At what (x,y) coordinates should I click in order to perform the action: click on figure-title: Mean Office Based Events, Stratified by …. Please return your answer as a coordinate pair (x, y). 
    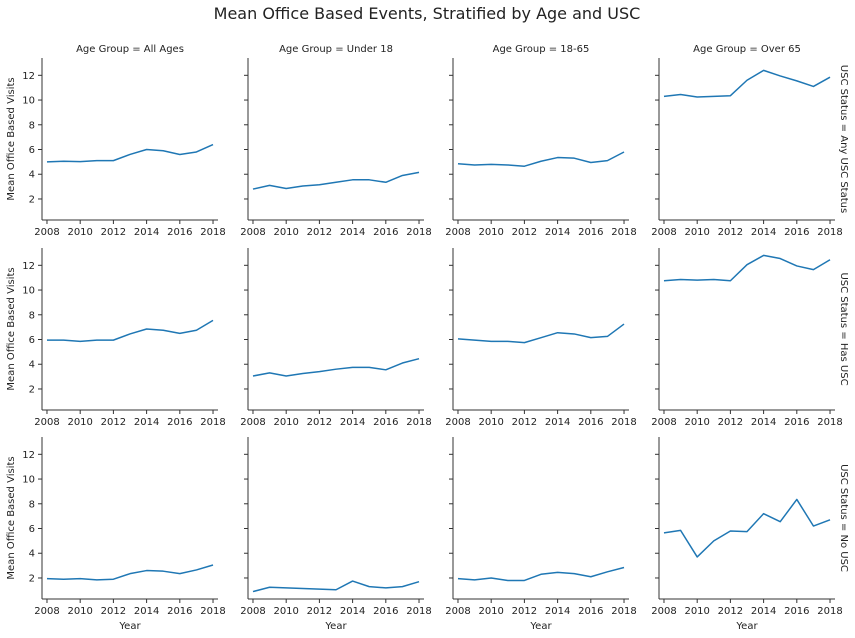
    Looking at the image, I should click on (427, 13).